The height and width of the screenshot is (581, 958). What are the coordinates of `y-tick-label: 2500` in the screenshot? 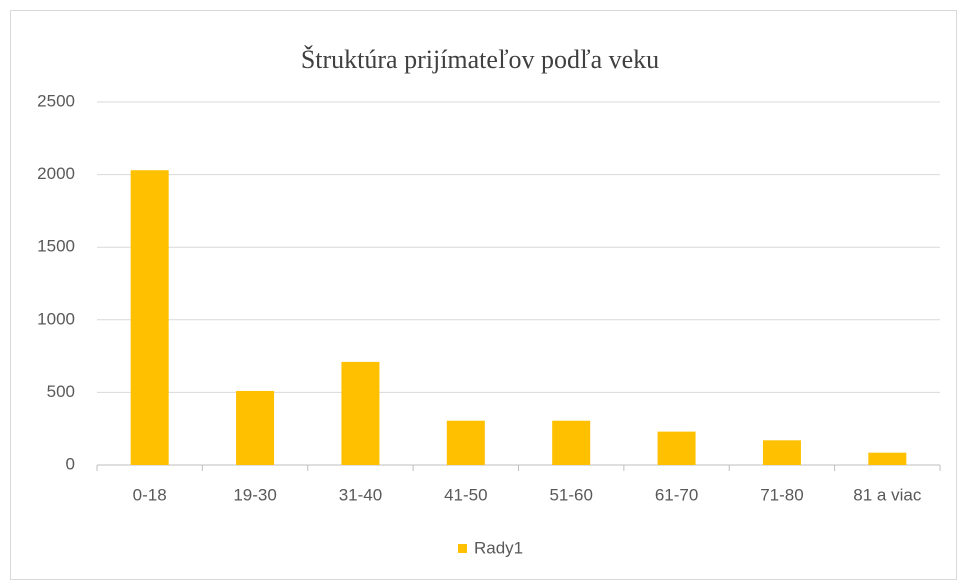 It's located at (56, 100).